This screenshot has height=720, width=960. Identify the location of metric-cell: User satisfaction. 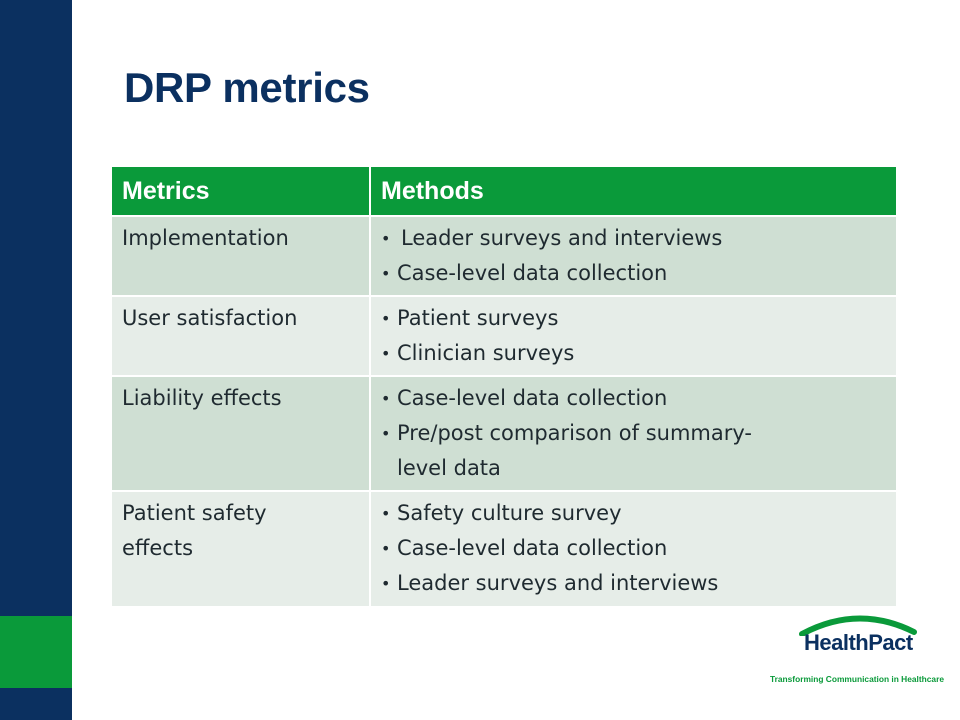
(241, 336).